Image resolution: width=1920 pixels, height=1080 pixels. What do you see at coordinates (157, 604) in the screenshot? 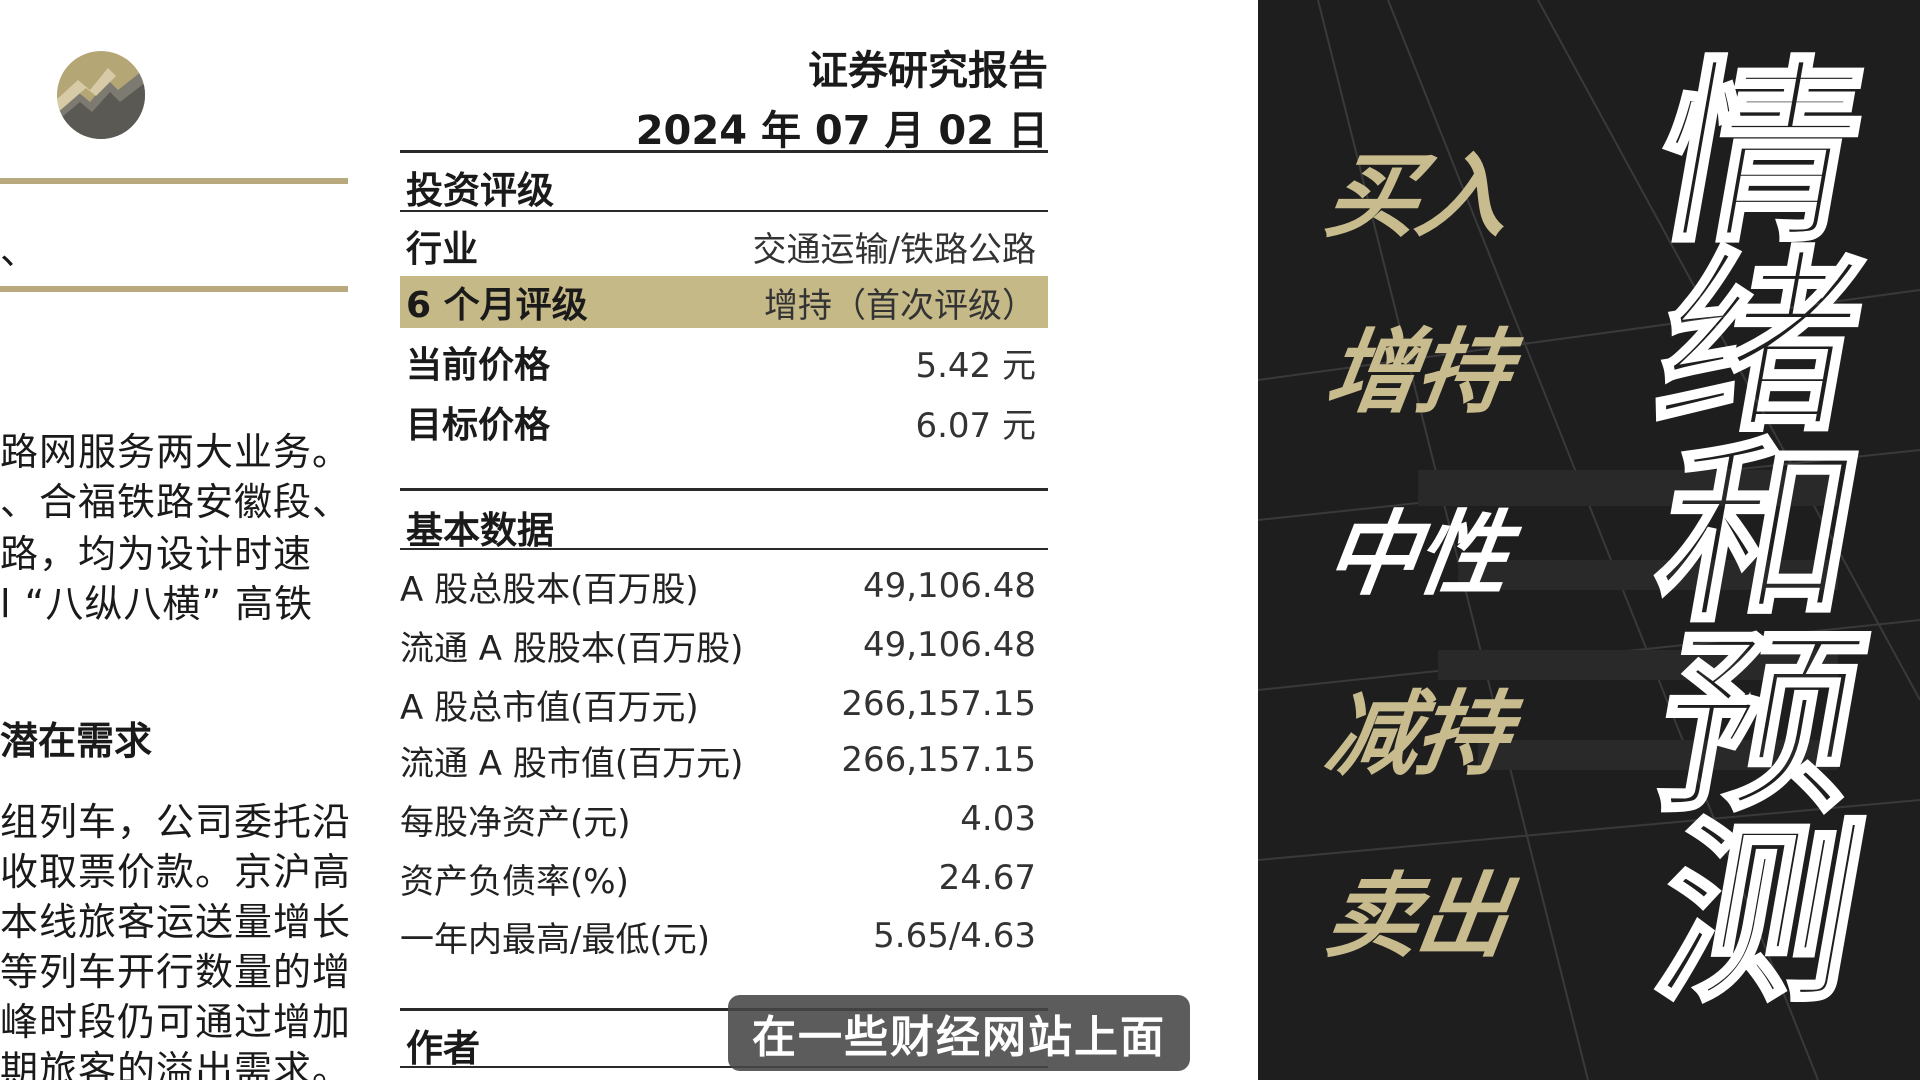
I see `body-line: l “八纵八横” 高铁` at bounding box center [157, 604].